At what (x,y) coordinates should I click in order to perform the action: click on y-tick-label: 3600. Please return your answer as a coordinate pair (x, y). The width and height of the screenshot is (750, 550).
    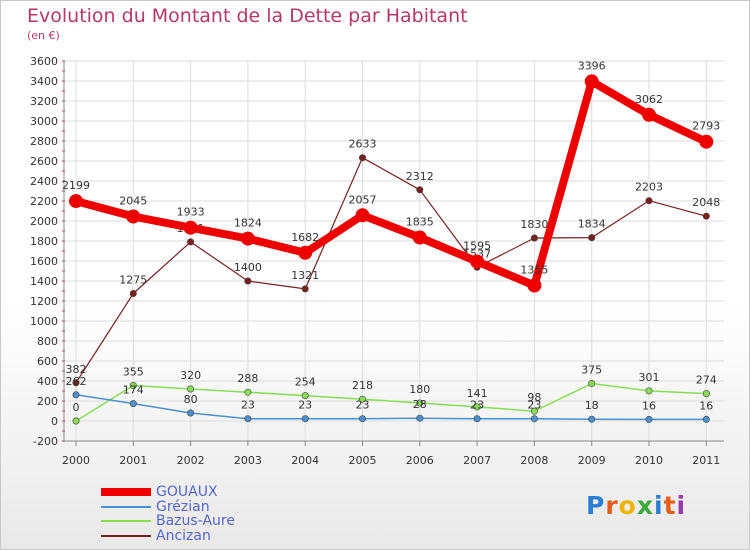
    Looking at the image, I should click on (44, 61).